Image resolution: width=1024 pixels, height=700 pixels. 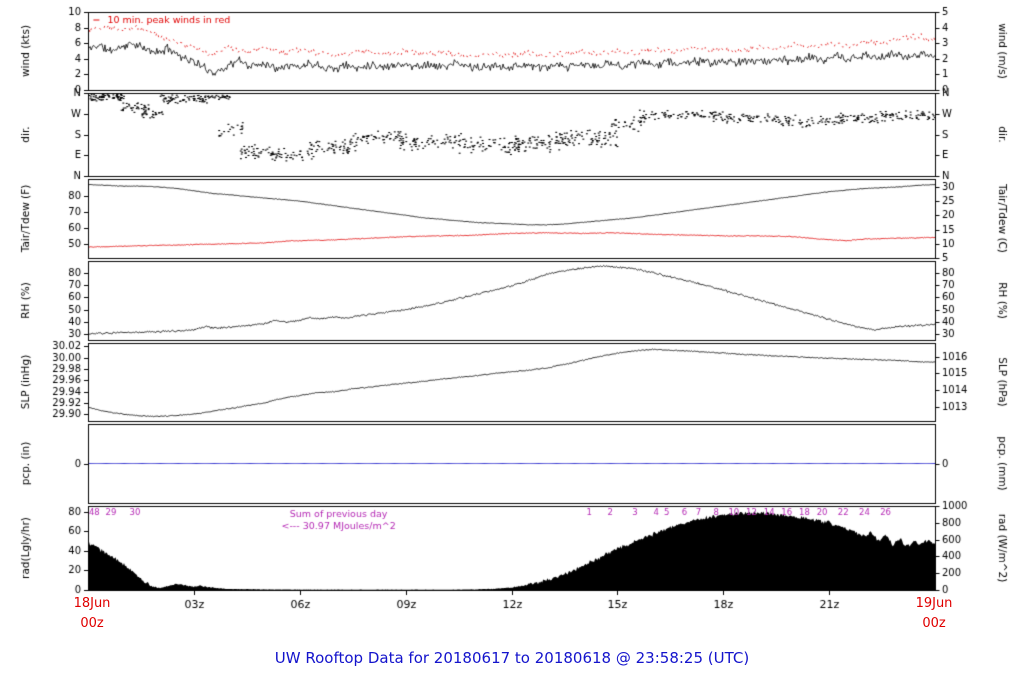 I want to click on x-axis-end-date: 19Jun 00z, so click(x=934, y=614).